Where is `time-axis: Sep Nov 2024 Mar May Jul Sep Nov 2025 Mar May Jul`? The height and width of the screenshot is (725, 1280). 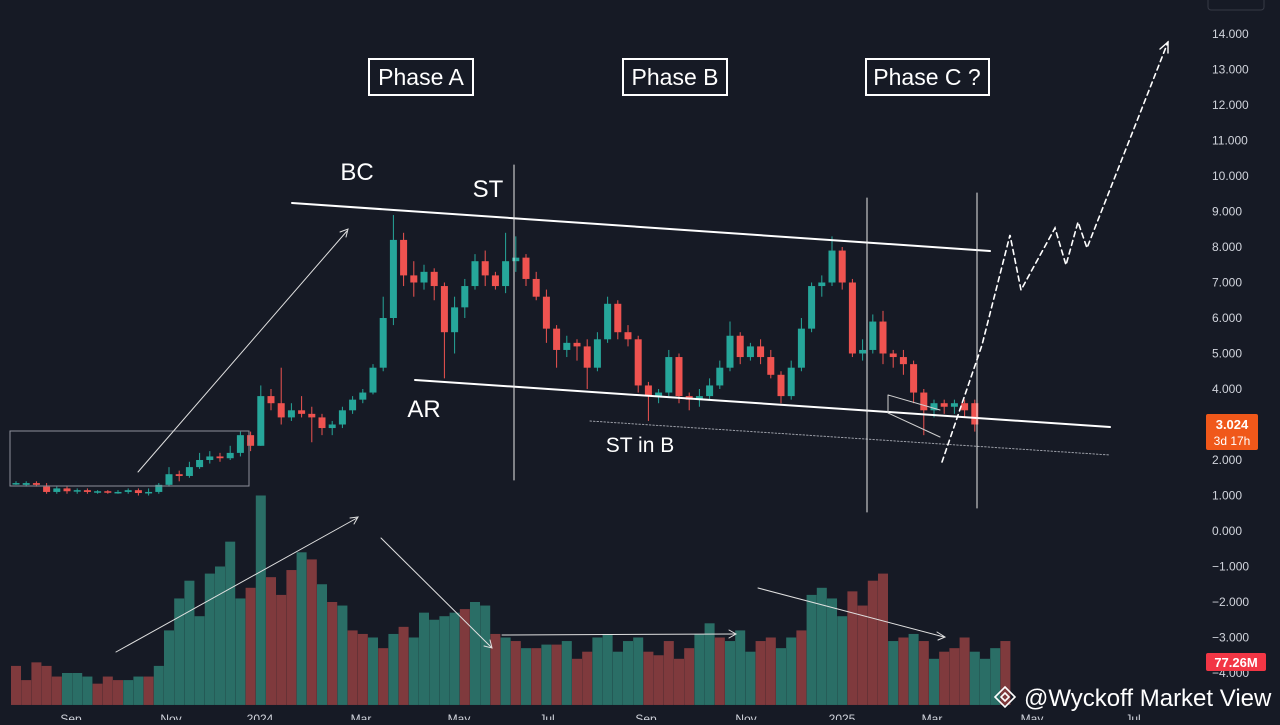 time-axis: Sep Nov 2024 Mar May Jul Sep Nov 2025 Mar May Jul is located at coordinates (600, 718).